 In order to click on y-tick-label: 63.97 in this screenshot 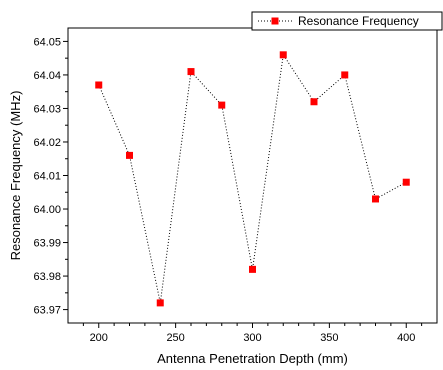, I will do `click(47, 311)`.